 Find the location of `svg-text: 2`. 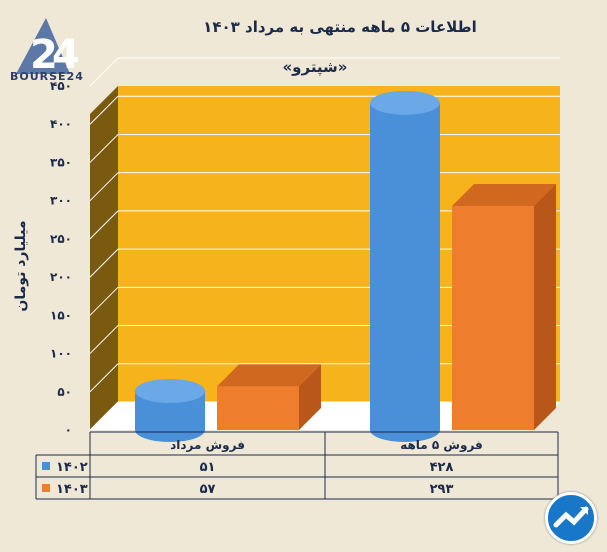

svg-text: 2 is located at coordinates (44, 55).